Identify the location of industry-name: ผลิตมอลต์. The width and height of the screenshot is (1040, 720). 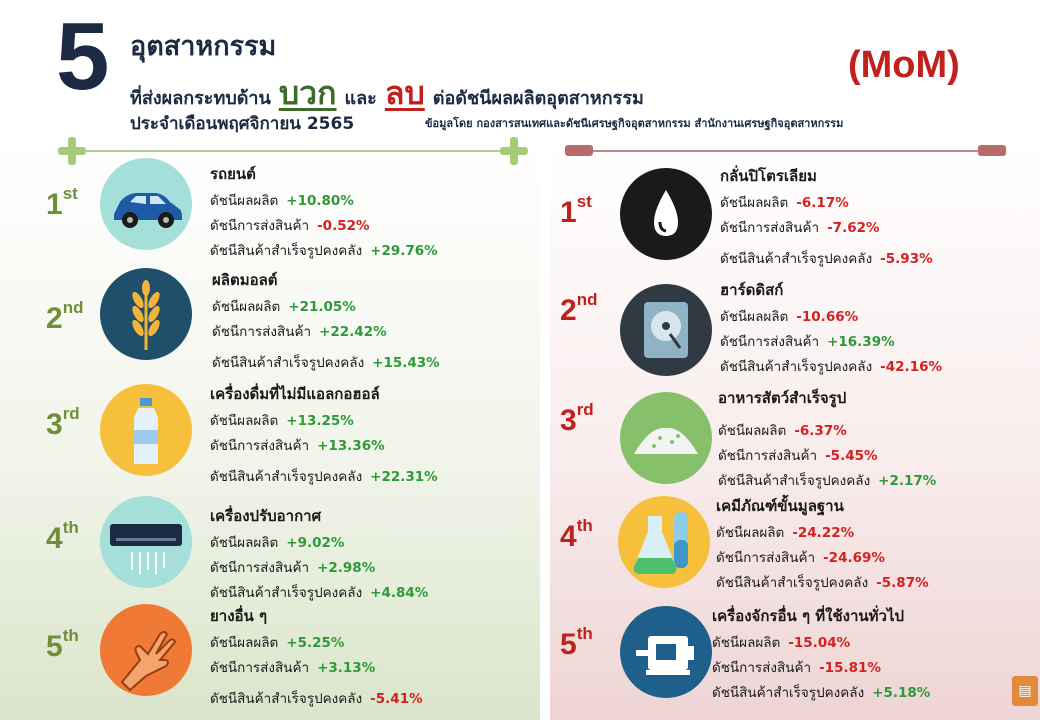
(245, 280).